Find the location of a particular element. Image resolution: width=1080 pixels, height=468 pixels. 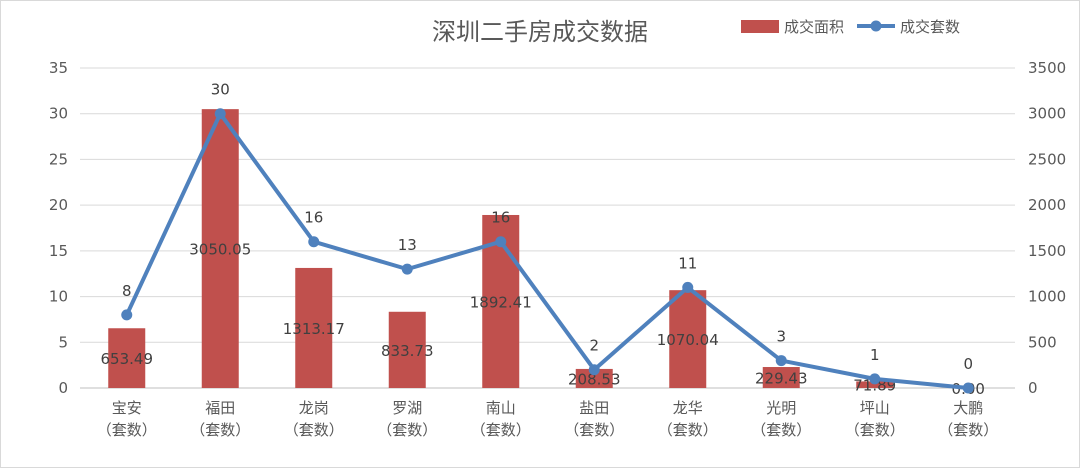

y-right-tick-label: 3500 is located at coordinates (1047, 68).